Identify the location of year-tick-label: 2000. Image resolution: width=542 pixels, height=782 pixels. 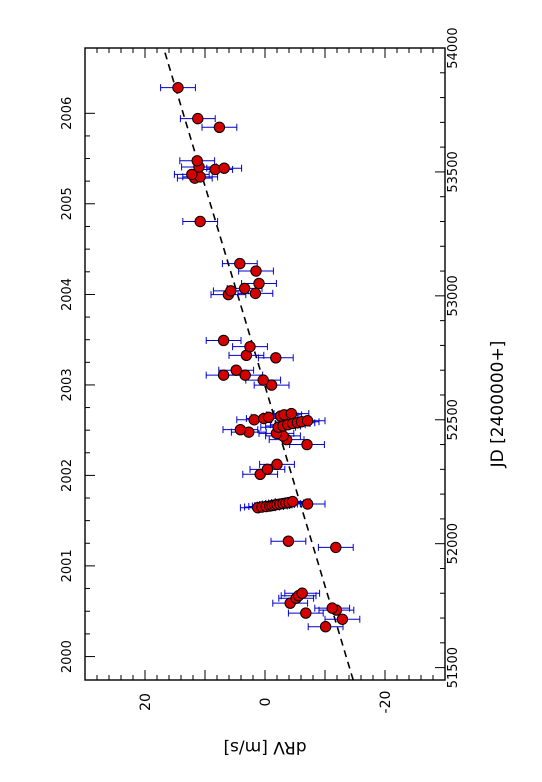
(67, 656).